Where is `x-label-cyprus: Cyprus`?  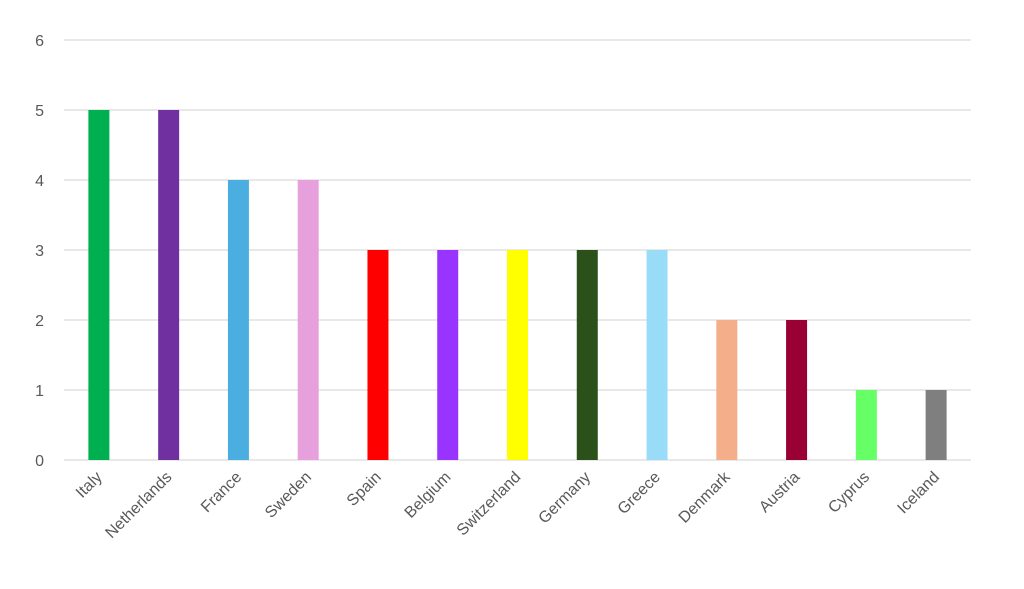 x-label-cyprus: Cyprus is located at coordinates (849, 493).